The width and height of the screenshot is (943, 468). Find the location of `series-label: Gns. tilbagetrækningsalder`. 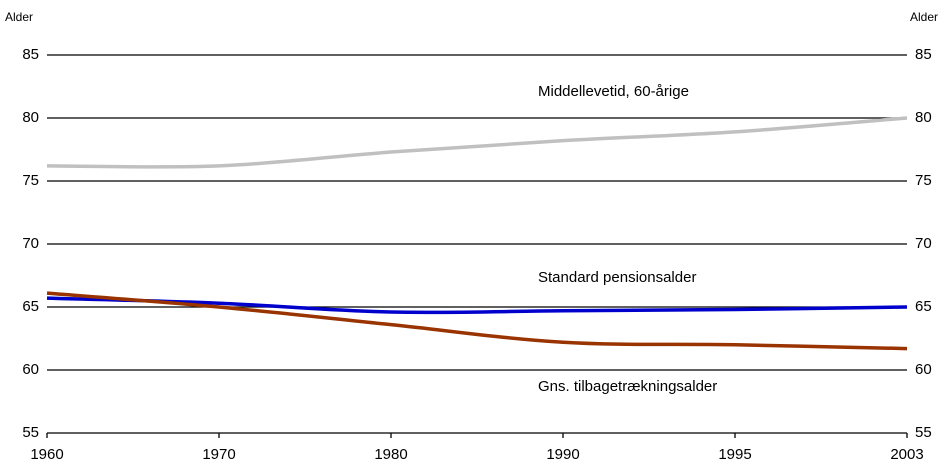

series-label: Gns. tilbagetrækningsalder is located at coordinates (627, 386).